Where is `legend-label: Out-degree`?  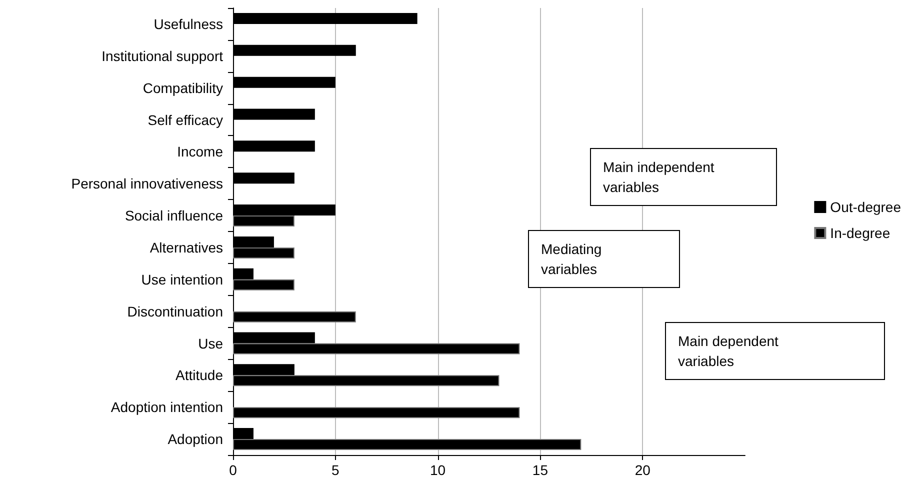 legend-label: Out-degree is located at coordinates (866, 207).